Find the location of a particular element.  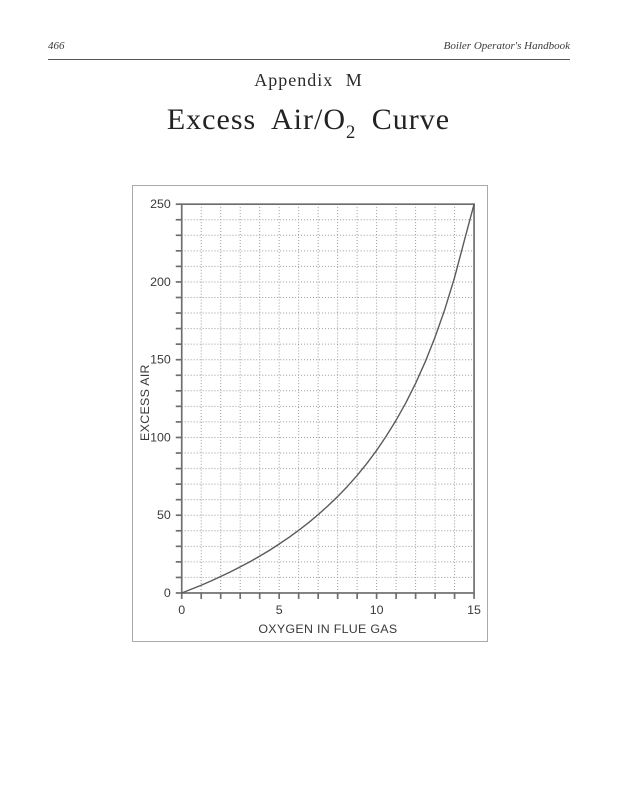

page-number: 466 is located at coordinates (56, 46).